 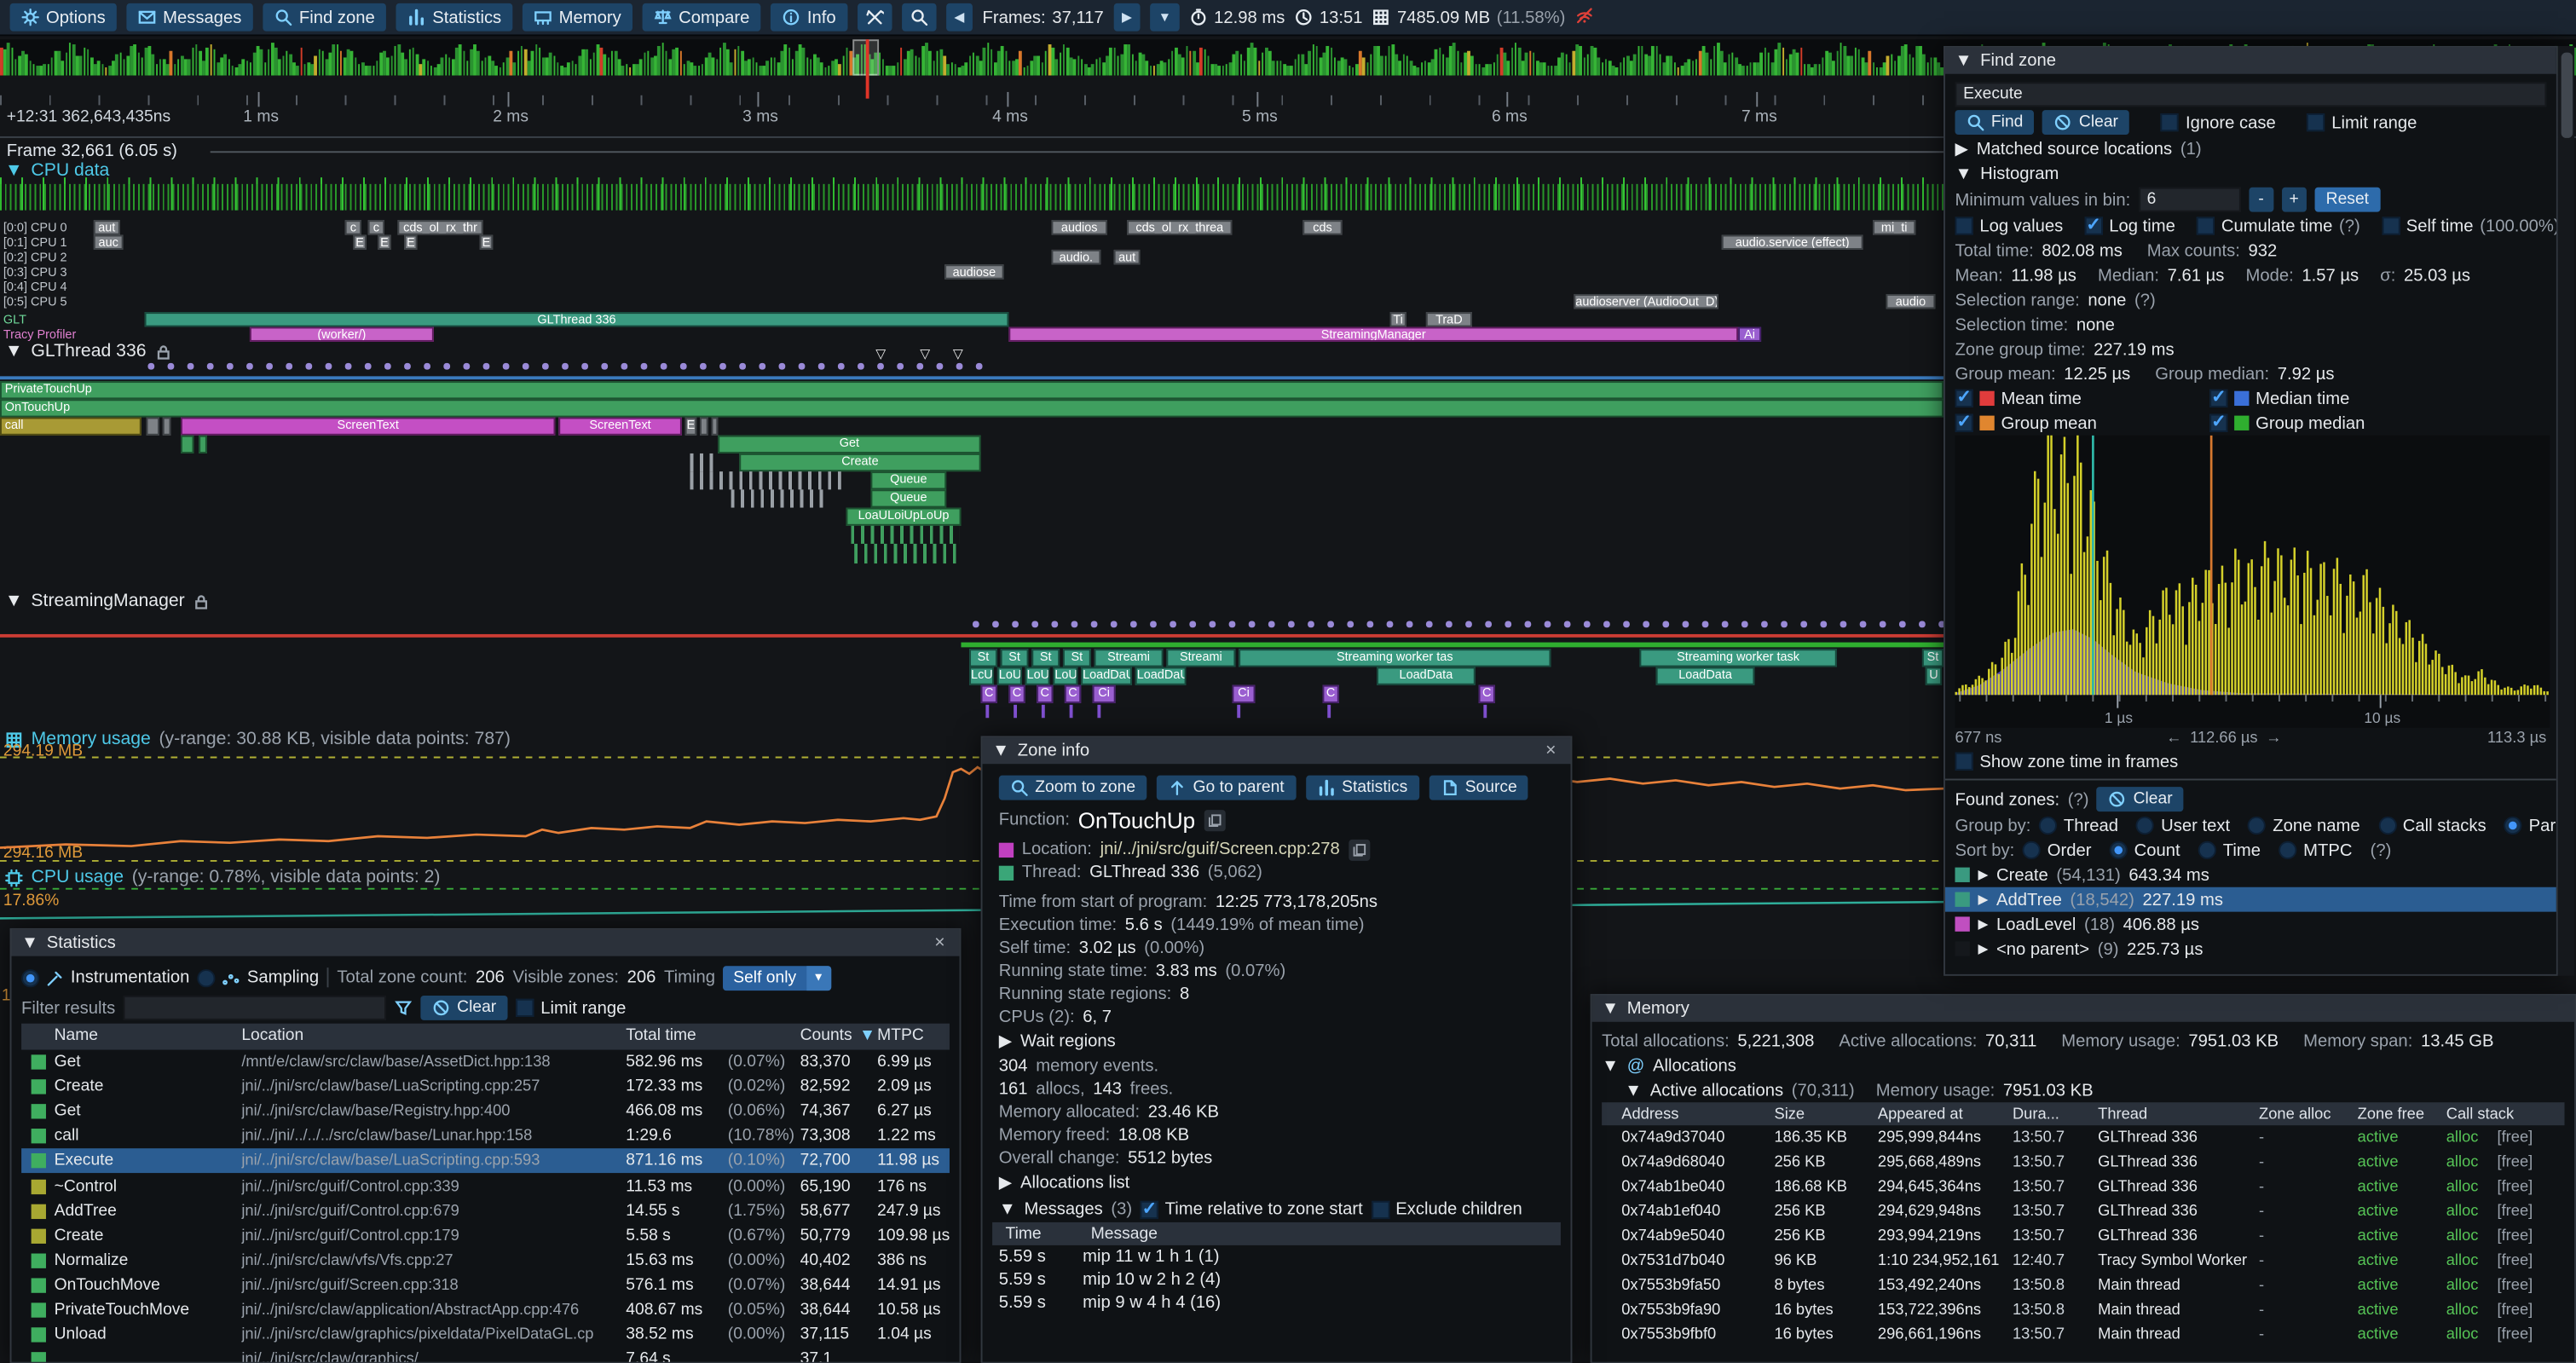 I want to click on zone-bar: Ci, so click(x=1244, y=693).